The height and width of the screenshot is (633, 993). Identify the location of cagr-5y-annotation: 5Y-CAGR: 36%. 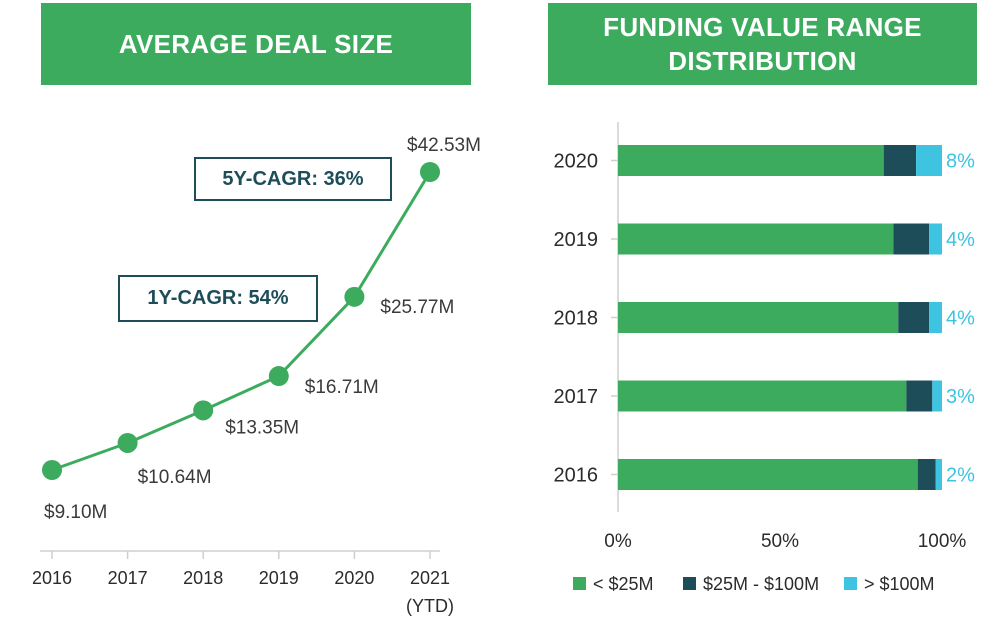
(293, 179).